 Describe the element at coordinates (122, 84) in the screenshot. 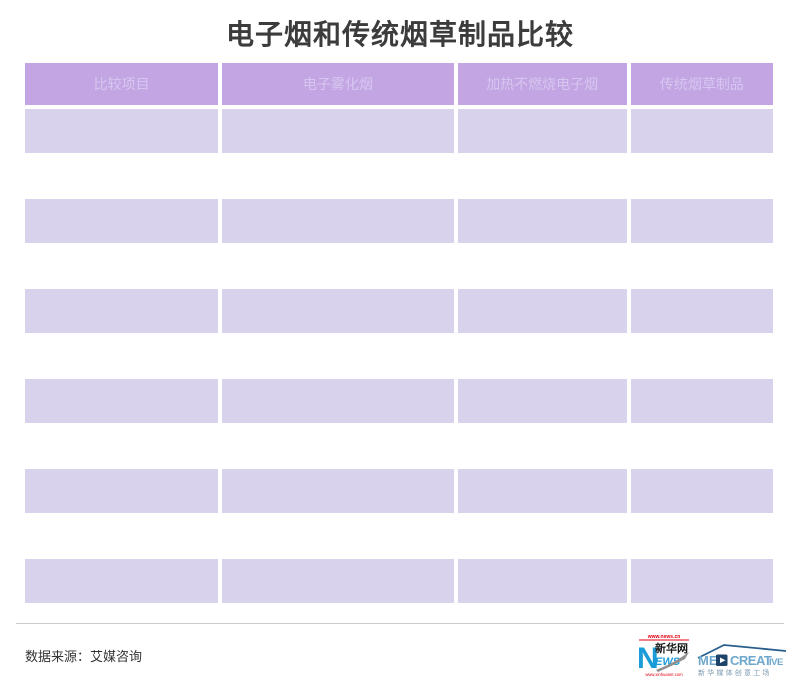

I see `header-cell-compare-item: 比较项目` at that location.